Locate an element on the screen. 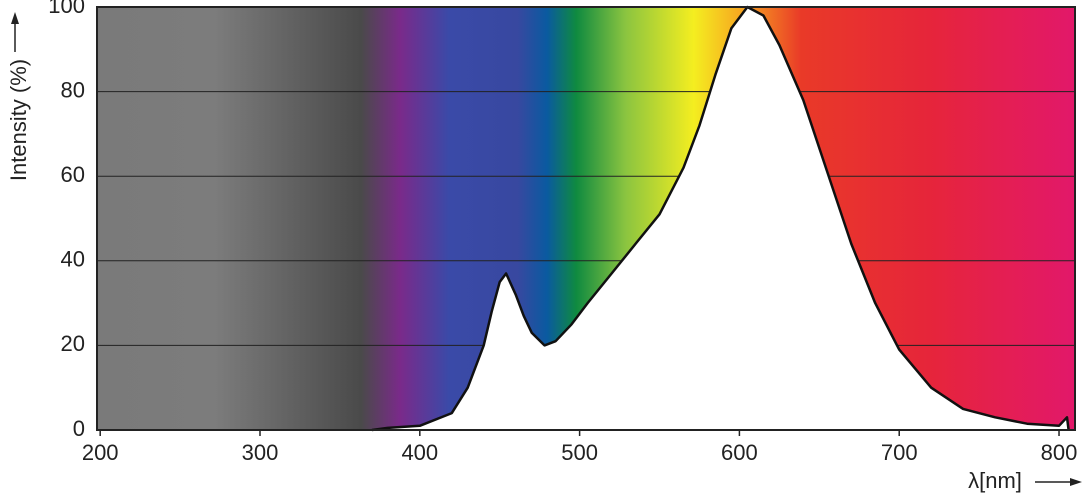 The width and height of the screenshot is (1085, 500). x-tick-label: 200 is located at coordinates (100, 452).